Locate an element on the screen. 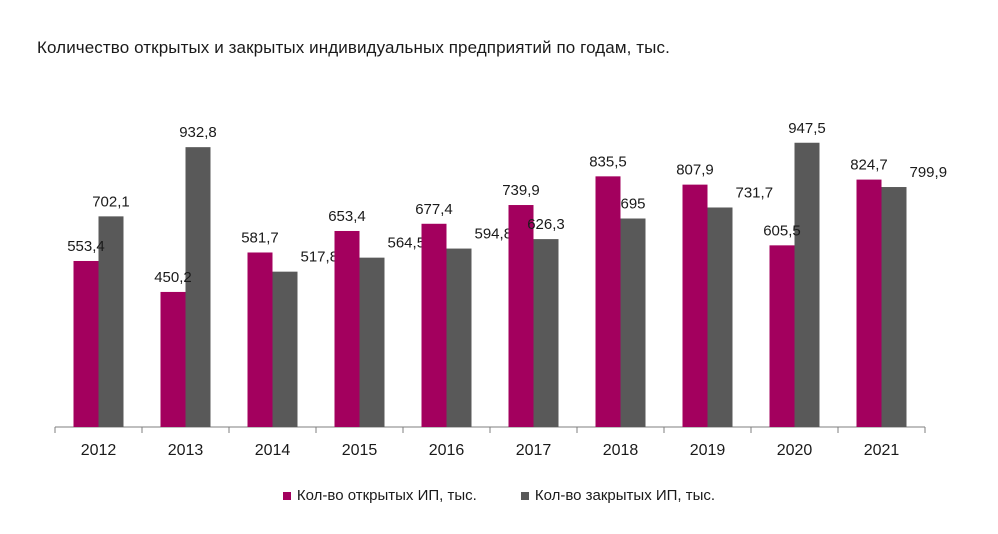 The height and width of the screenshot is (534, 998). data-label-opened: 653,4 is located at coordinates (347, 216).